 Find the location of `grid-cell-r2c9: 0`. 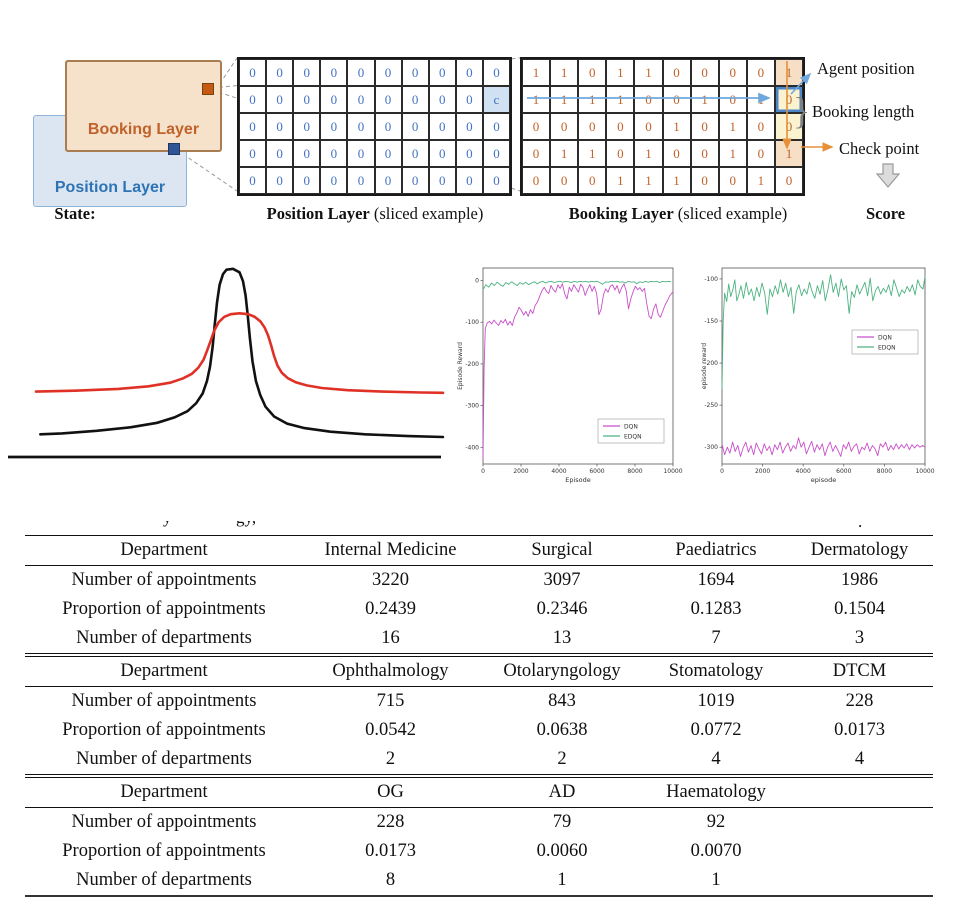

grid-cell-r2c9: 0 is located at coordinates (788, 126).